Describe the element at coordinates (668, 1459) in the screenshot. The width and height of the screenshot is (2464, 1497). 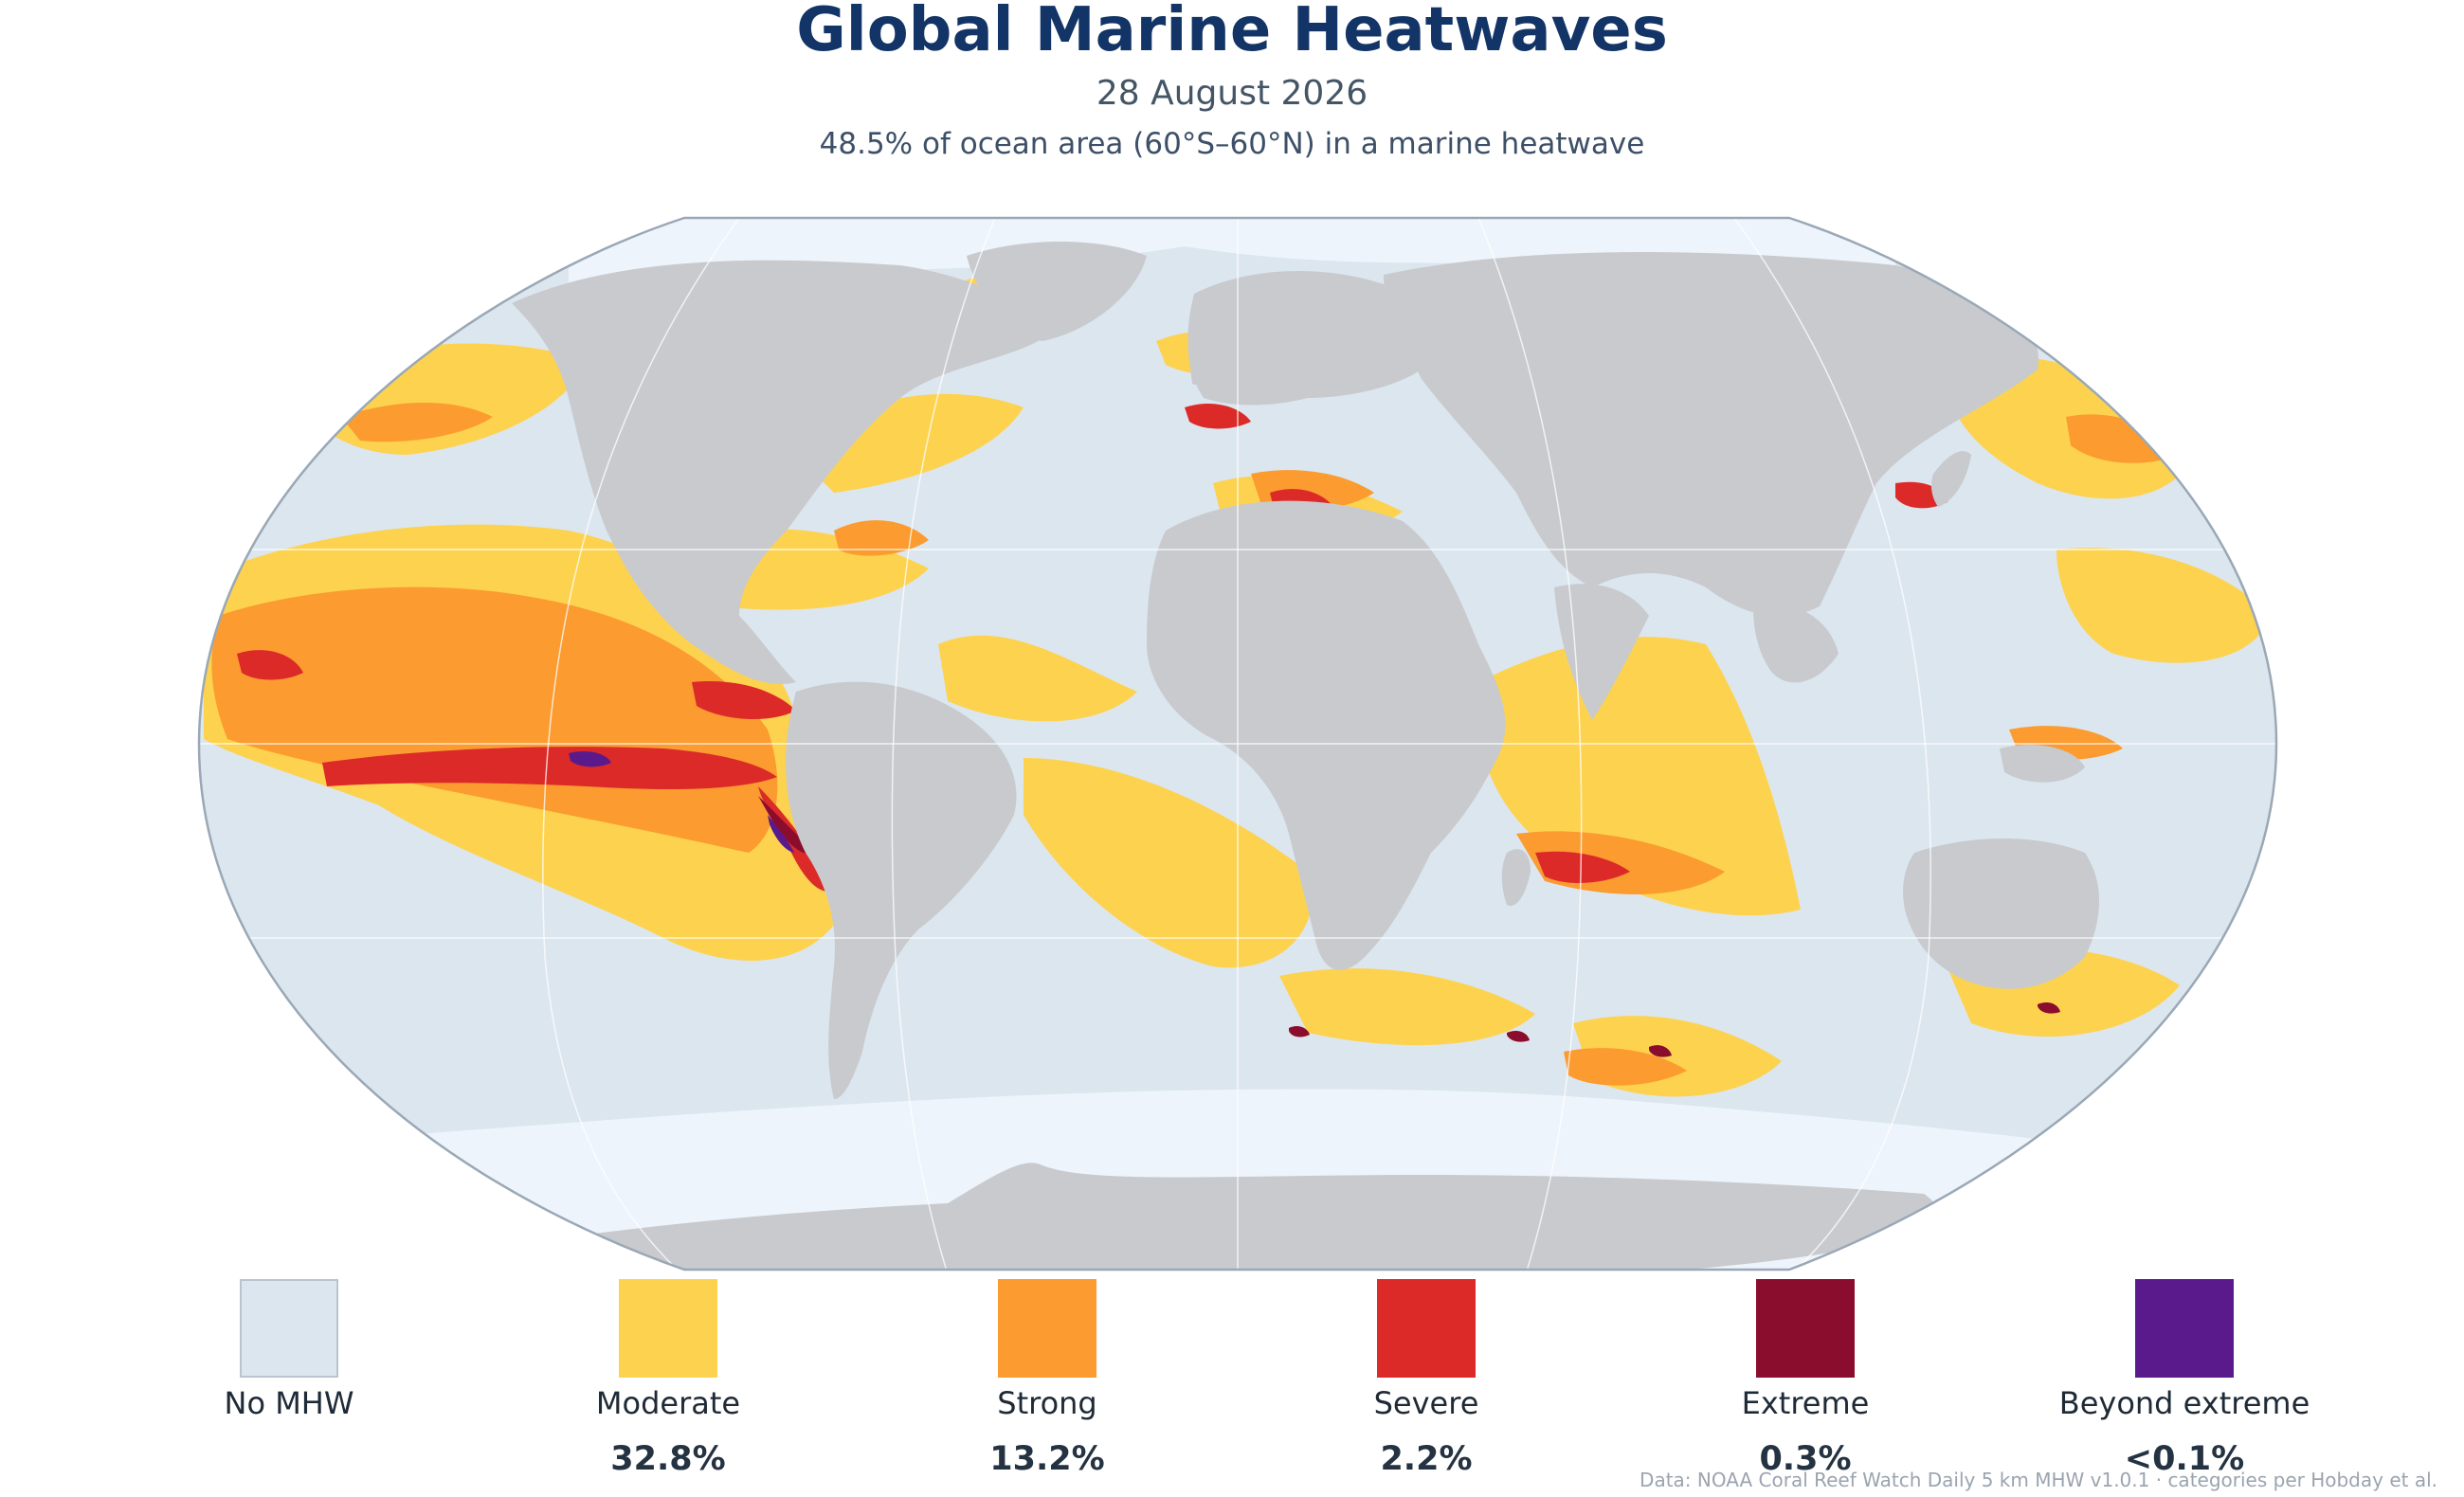
I see `legend-value: 32.8%` at that location.